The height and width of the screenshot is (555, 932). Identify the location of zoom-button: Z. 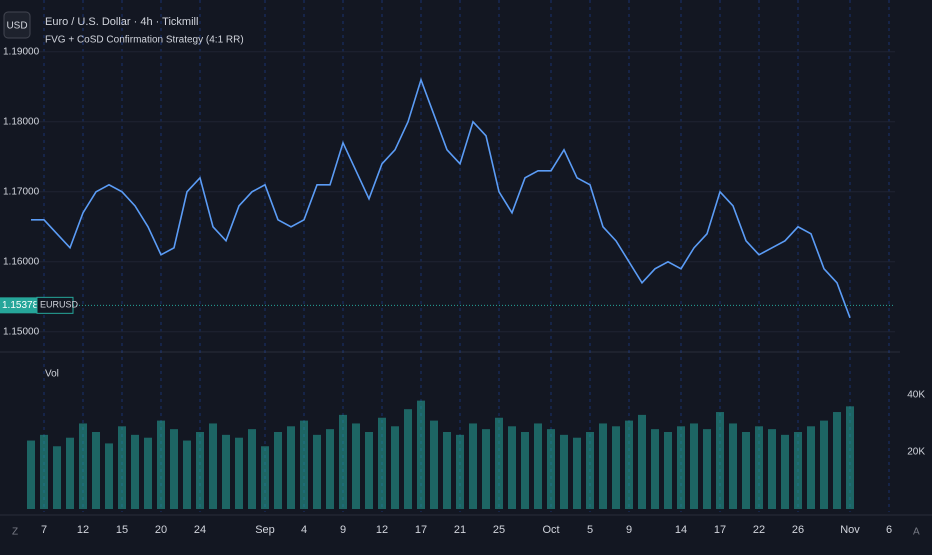
(15, 532).